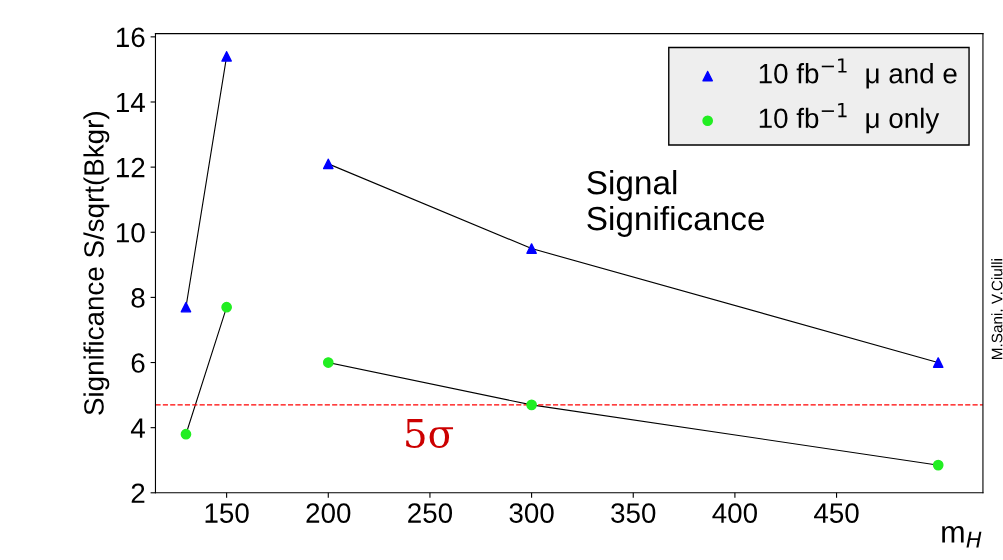 This screenshot has height=560, width=1003. What do you see at coordinates (430, 513) in the screenshot?
I see `x-tick-label: 250` at bounding box center [430, 513].